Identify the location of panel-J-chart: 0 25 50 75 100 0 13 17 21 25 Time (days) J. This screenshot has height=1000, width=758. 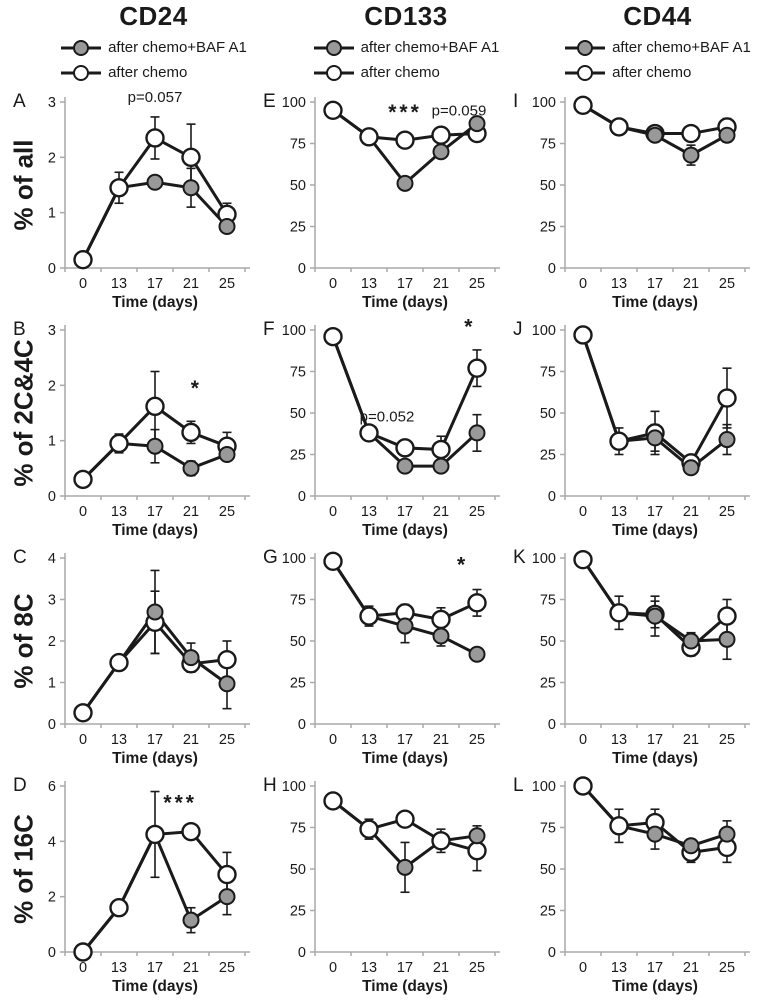
(631, 429).